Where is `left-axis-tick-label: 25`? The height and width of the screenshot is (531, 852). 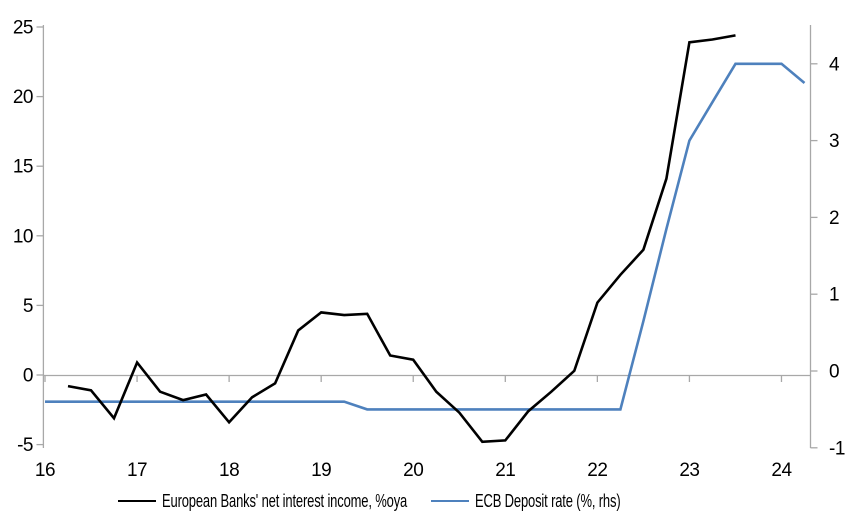
left-axis-tick-label: 25 is located at coordinates (23, 28).